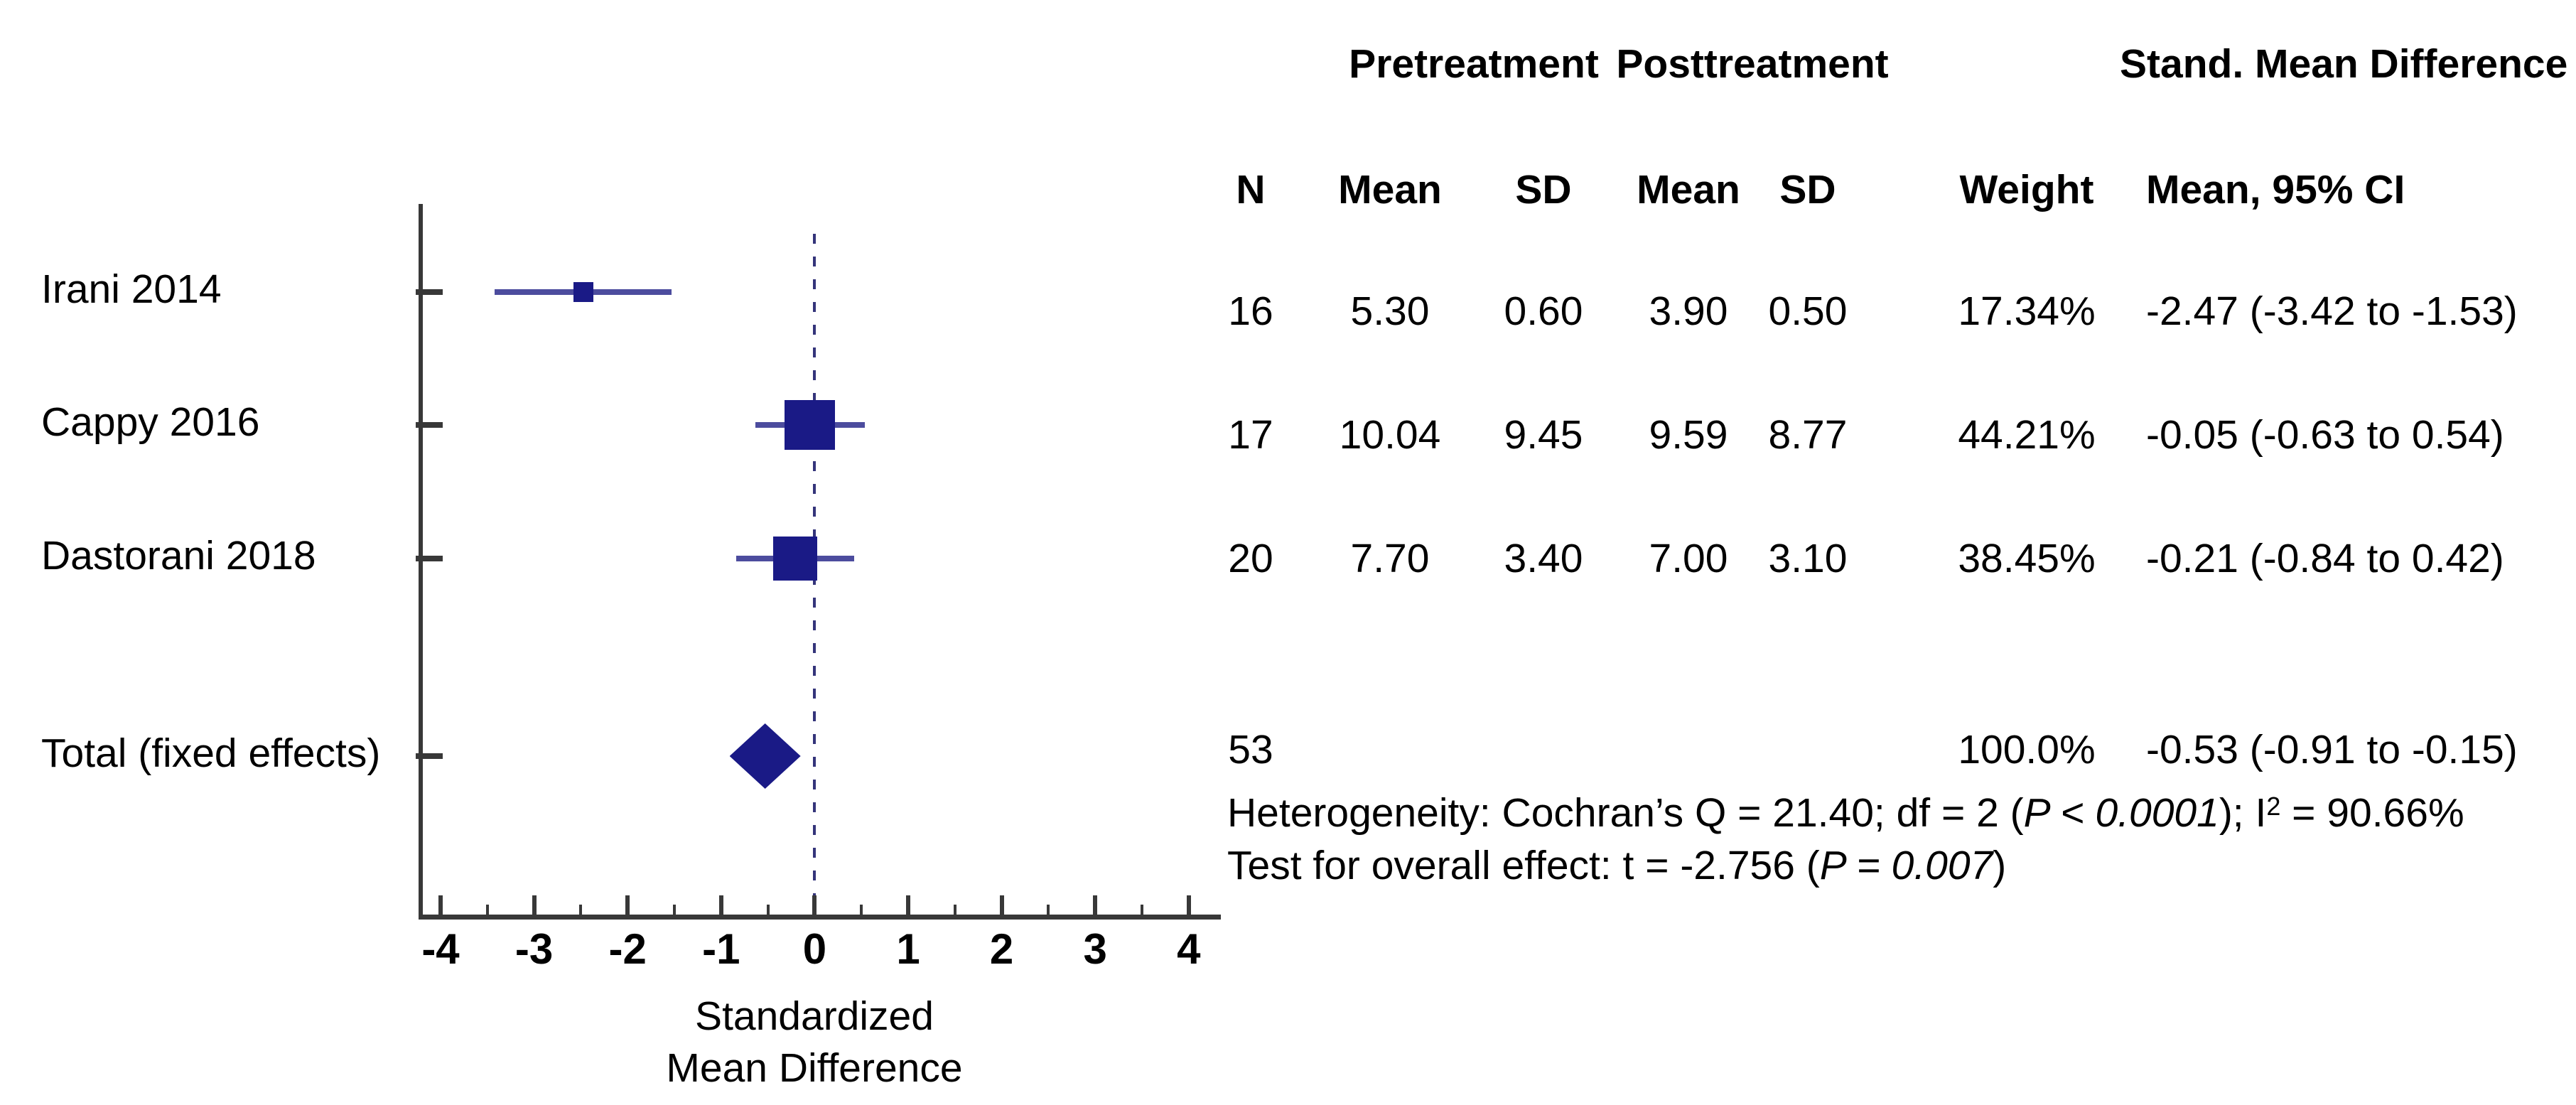 The height and width of the screenshot is (1105, 2576). Describe the element at coordinates (2027, 312) in the screenshot. I see `cell-weight: 17.34%` at that location.